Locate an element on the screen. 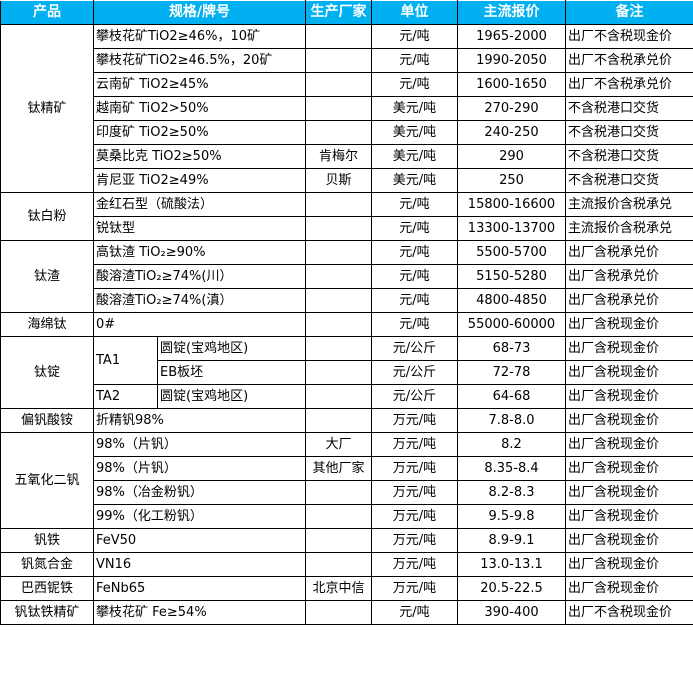 The height and width of the screenshot is (679, 693). header-maker: 生产厂家 is located at coordinates (338, 12).